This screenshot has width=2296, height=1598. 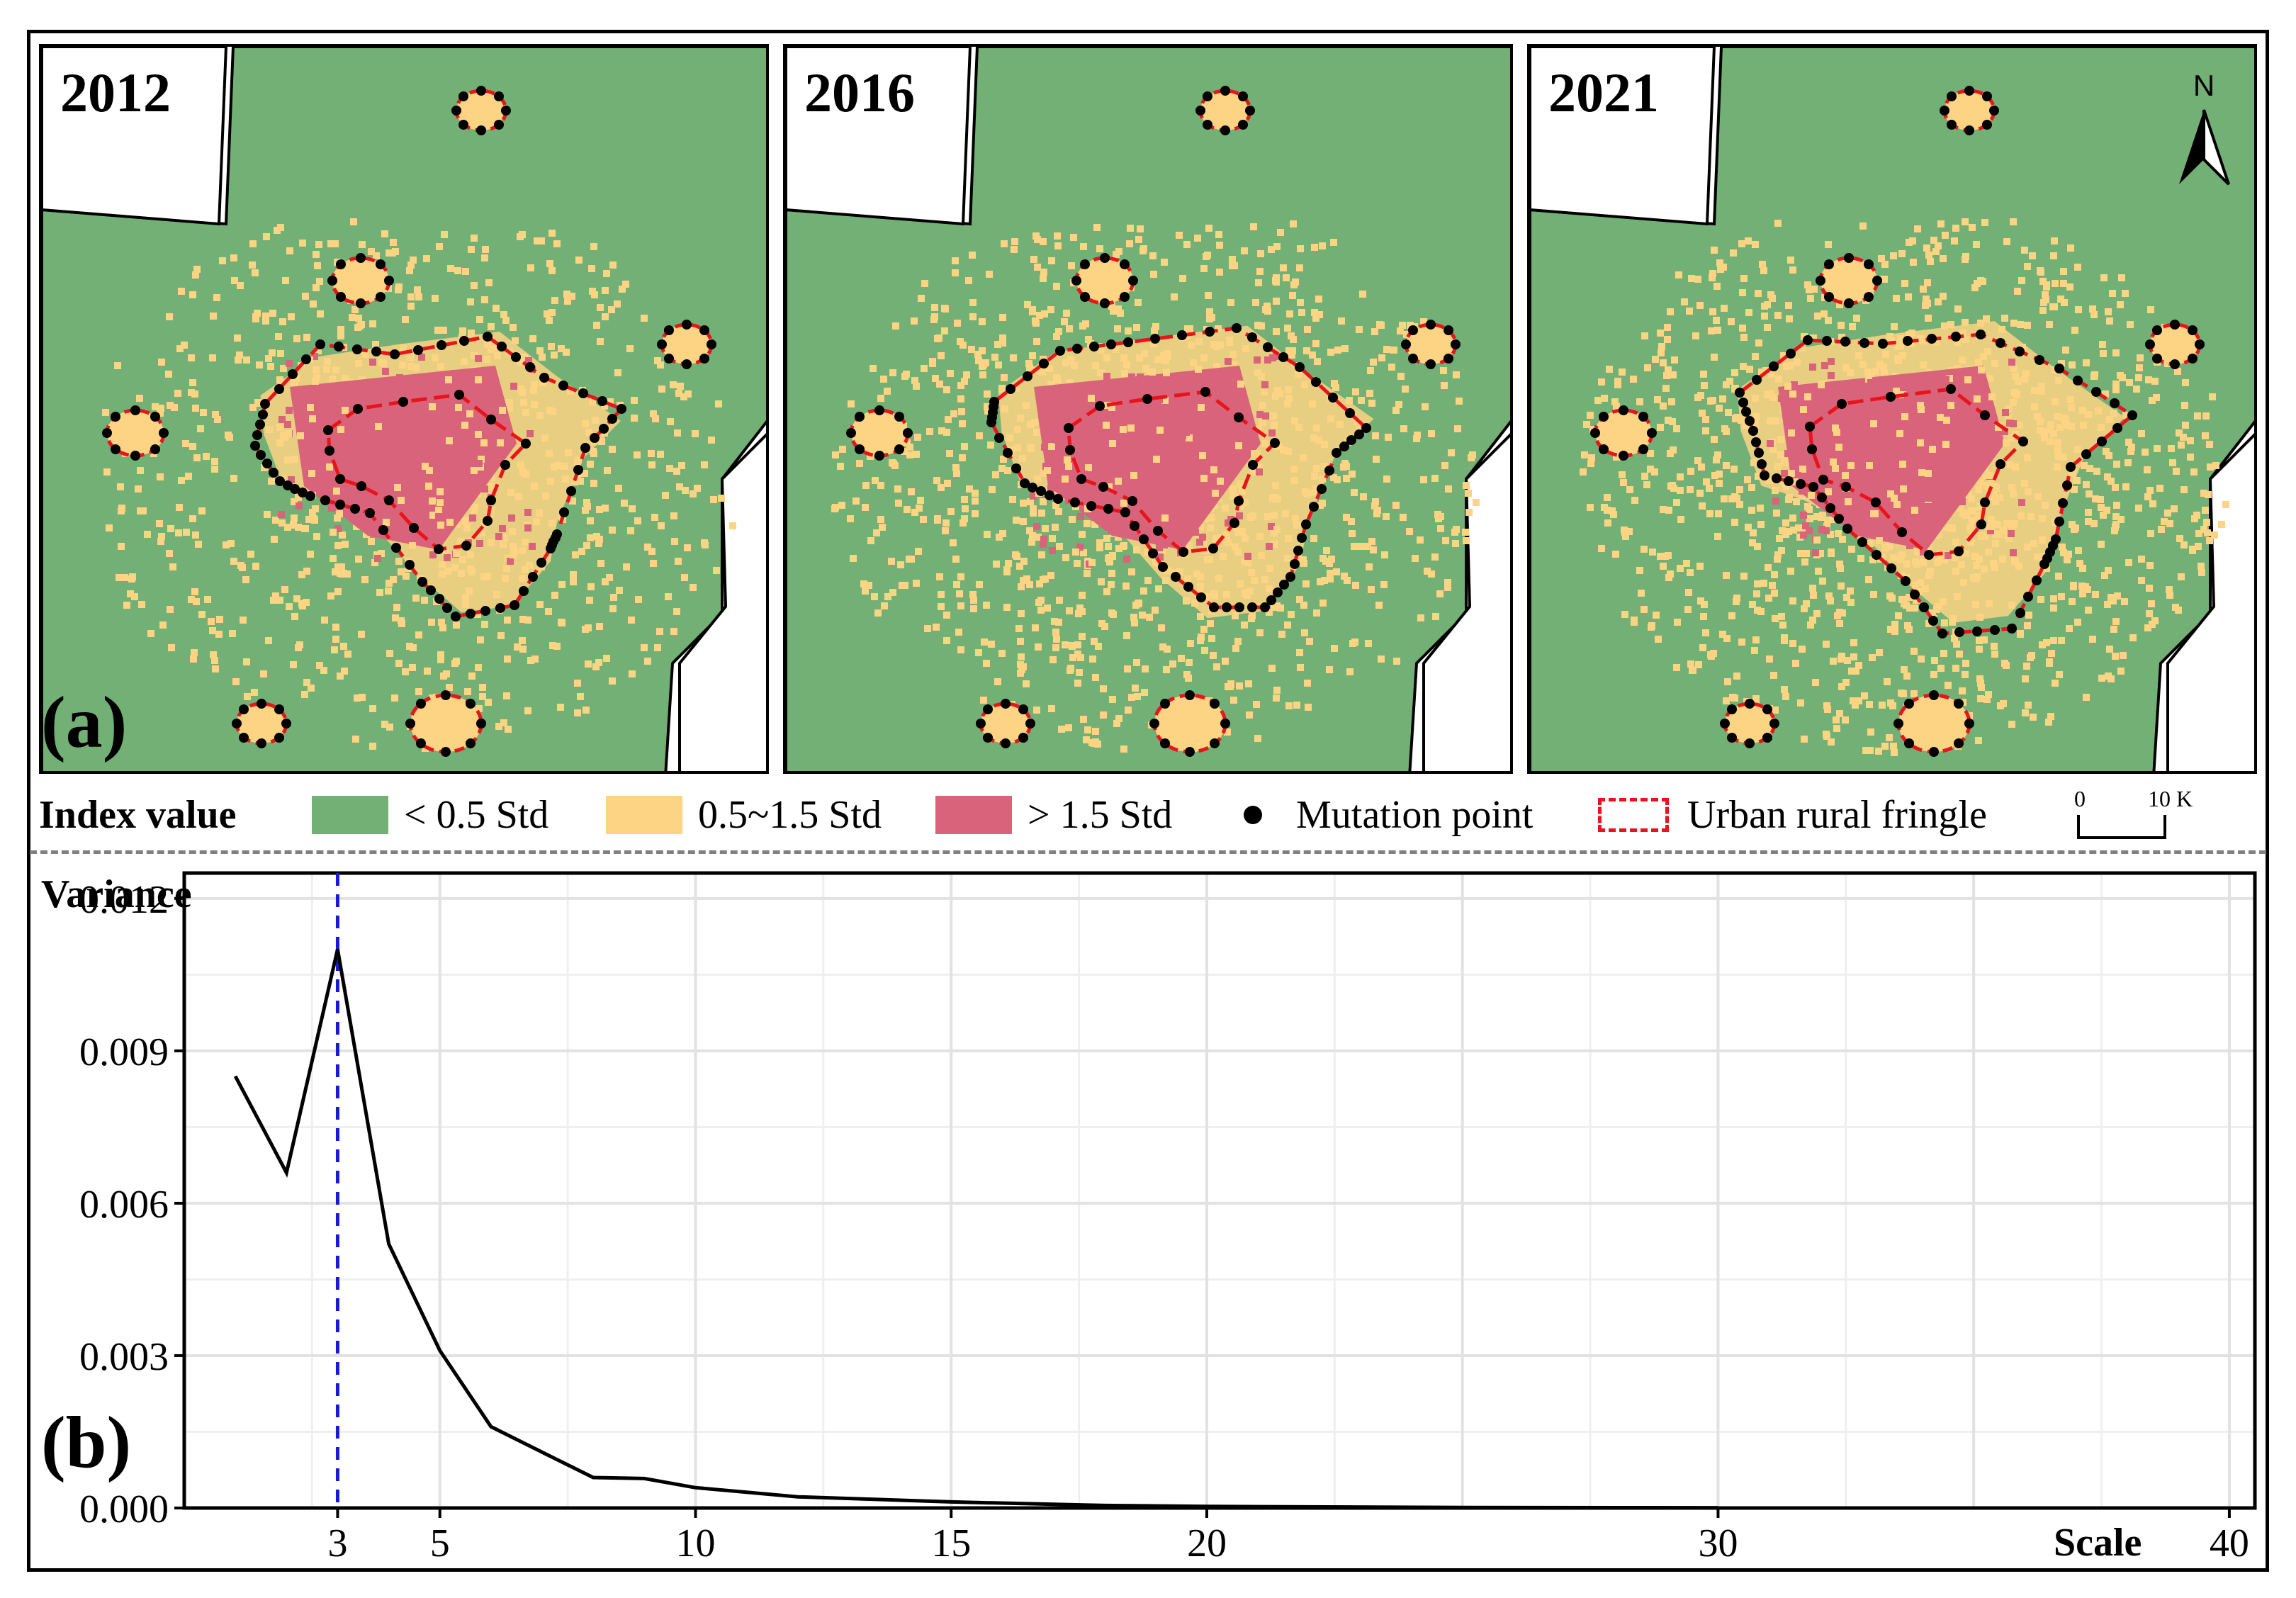 I want to click on outside-area, so click(x=1623, y=136).